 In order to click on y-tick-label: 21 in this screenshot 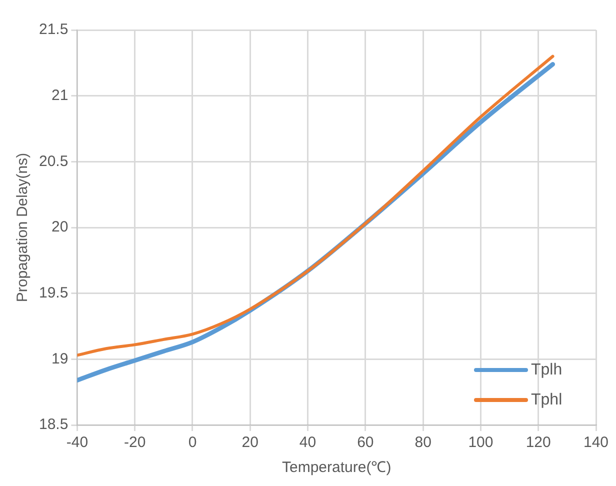, I will do `click(60, 95)`.